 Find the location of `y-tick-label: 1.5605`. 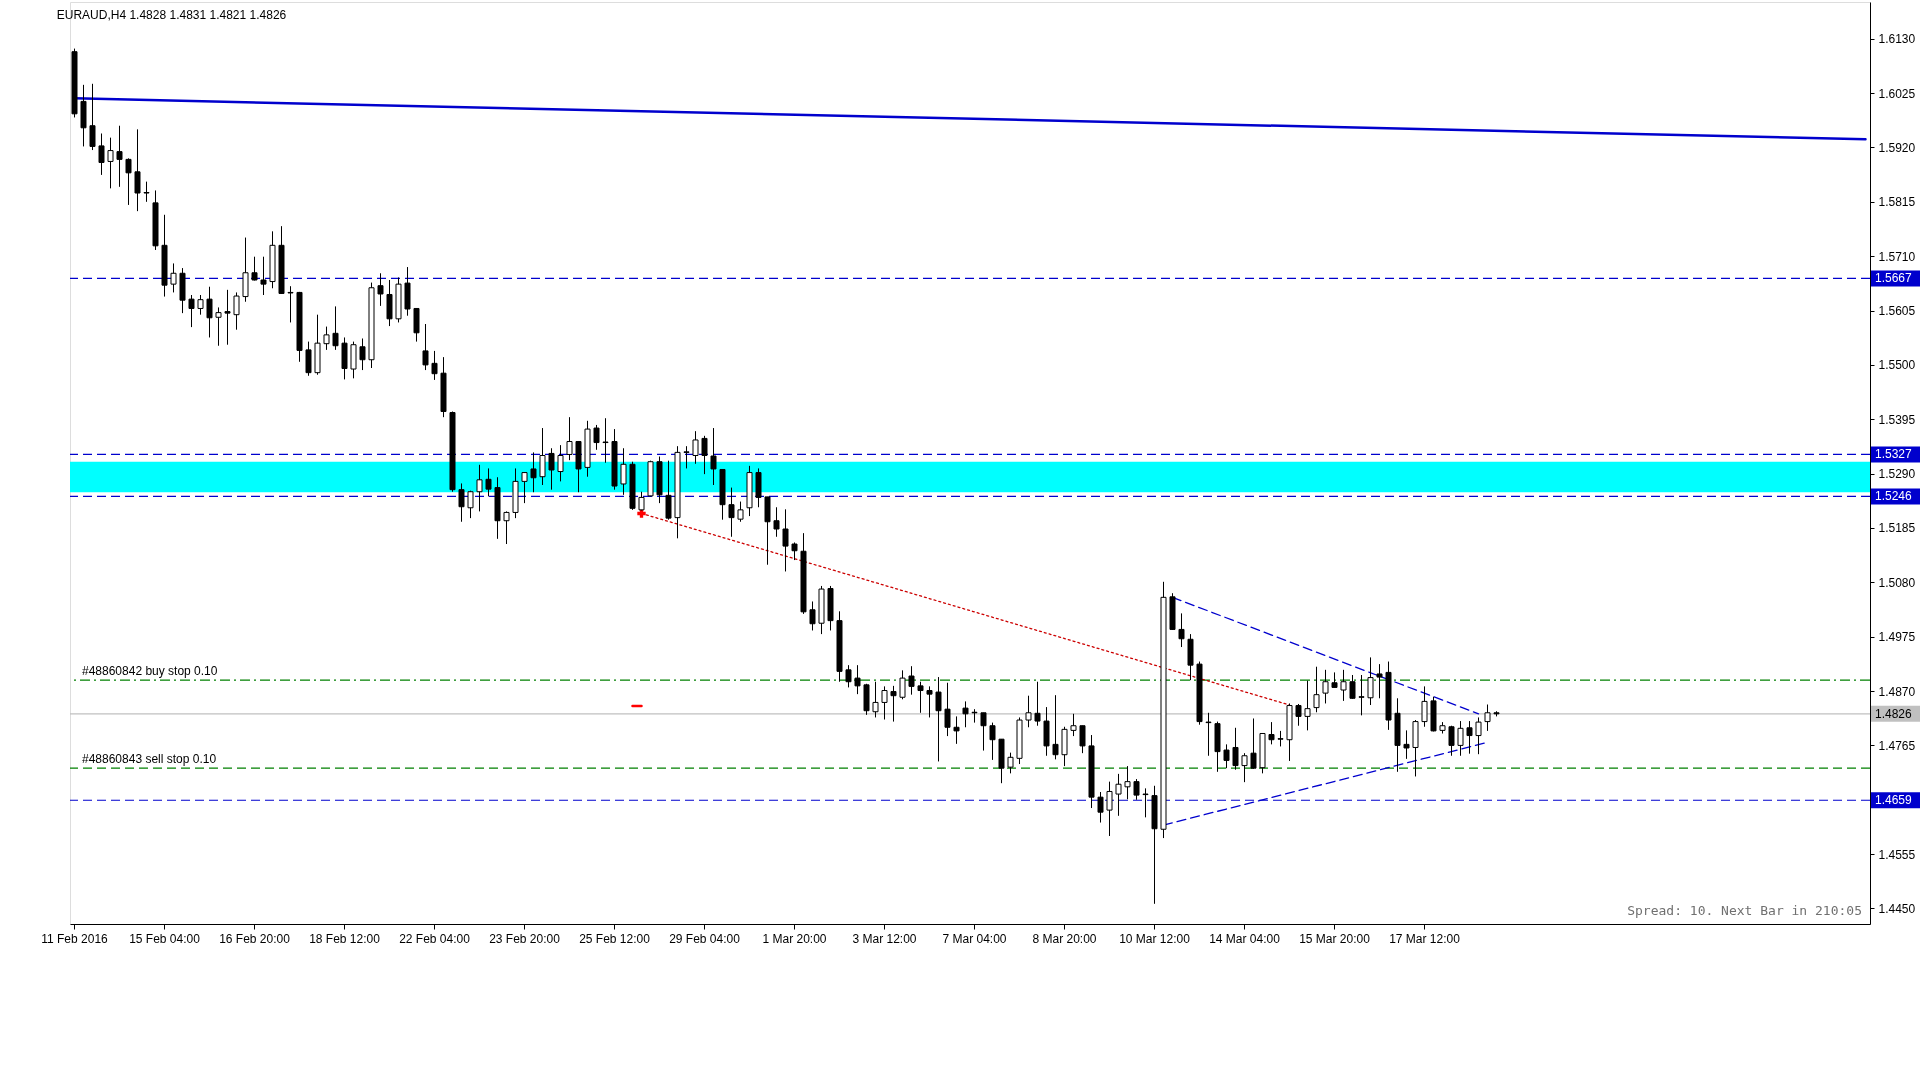

y-tick-label: 1.5605 is located at coordinates (1897, 311).